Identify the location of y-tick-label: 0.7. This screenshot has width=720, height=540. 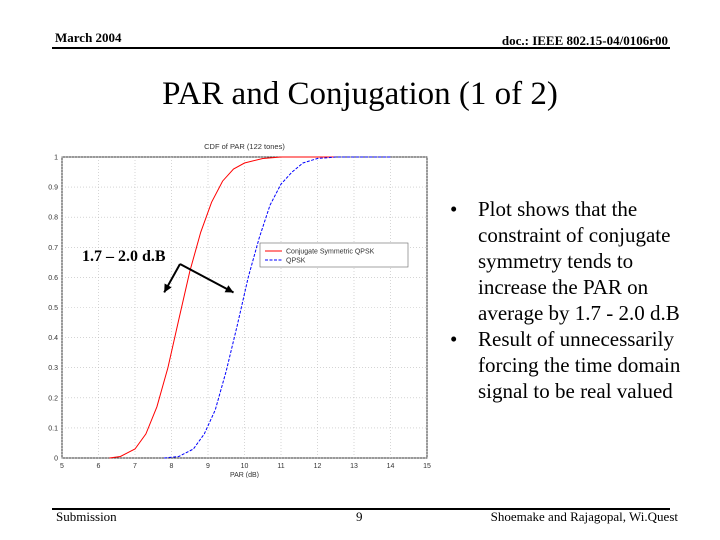
(53, 248).